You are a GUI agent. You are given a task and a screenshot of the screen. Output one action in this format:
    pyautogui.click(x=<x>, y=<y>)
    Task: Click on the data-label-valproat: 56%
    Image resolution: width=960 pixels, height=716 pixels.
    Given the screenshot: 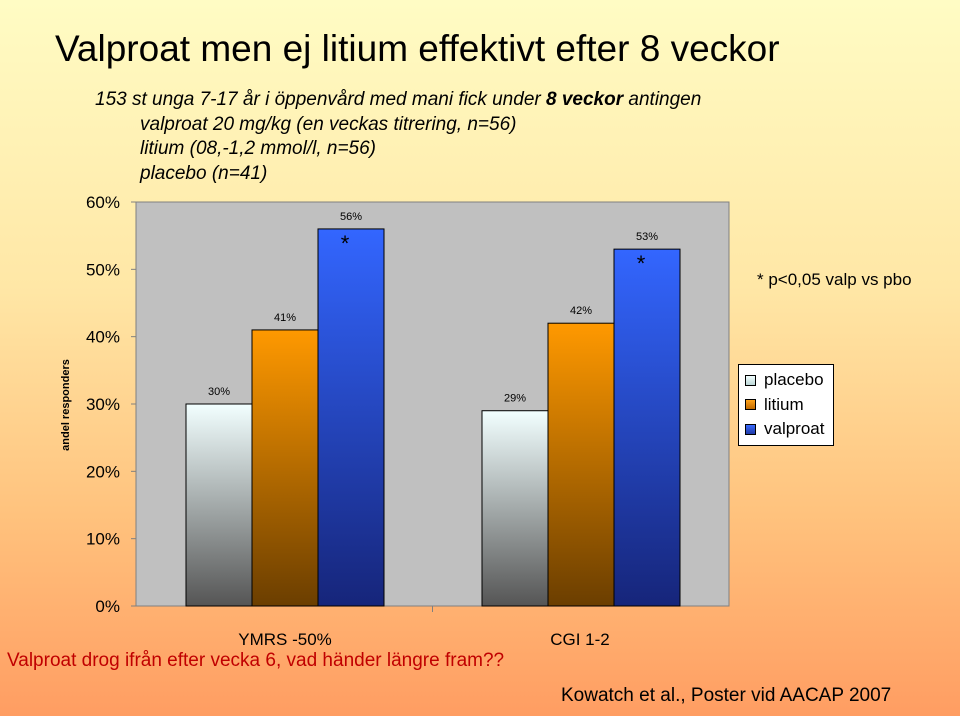 What is the action you would take?
    pyautogui.click(x=351, y=217)
    